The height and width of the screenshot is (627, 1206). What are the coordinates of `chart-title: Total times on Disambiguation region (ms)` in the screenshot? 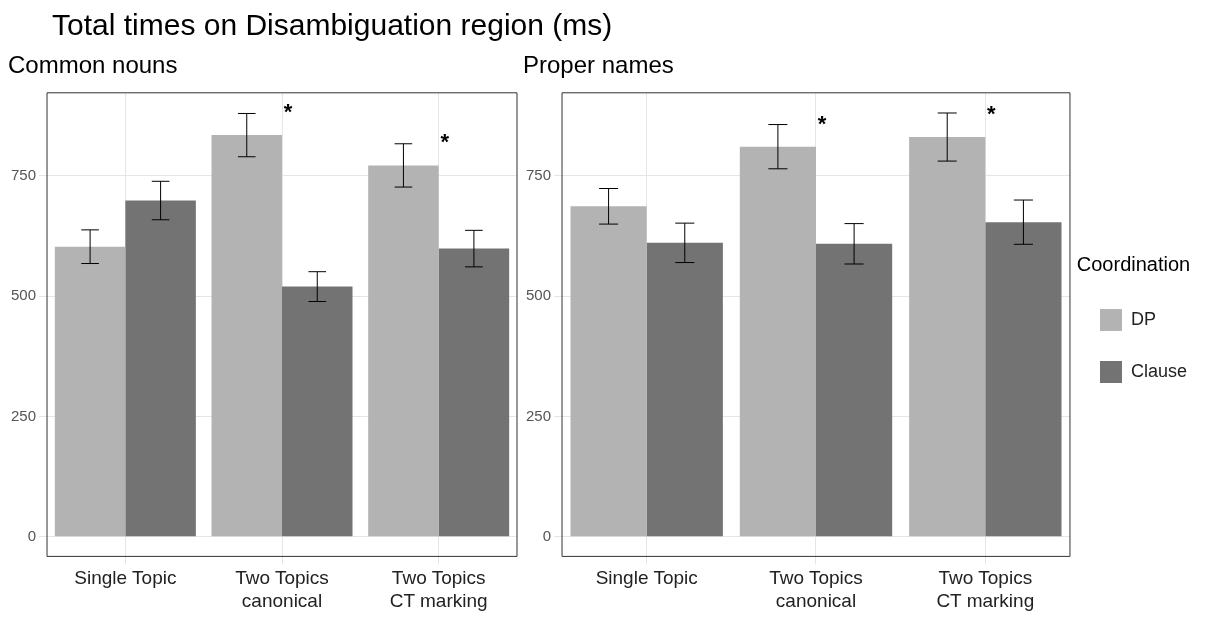 It's located at (332, 25).